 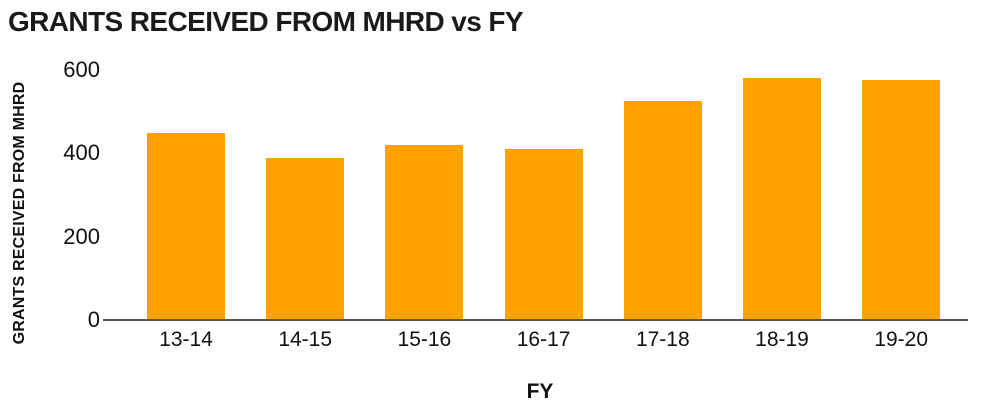 I want to click on x-tick-label: 14-15, so click(x=305, y=339).